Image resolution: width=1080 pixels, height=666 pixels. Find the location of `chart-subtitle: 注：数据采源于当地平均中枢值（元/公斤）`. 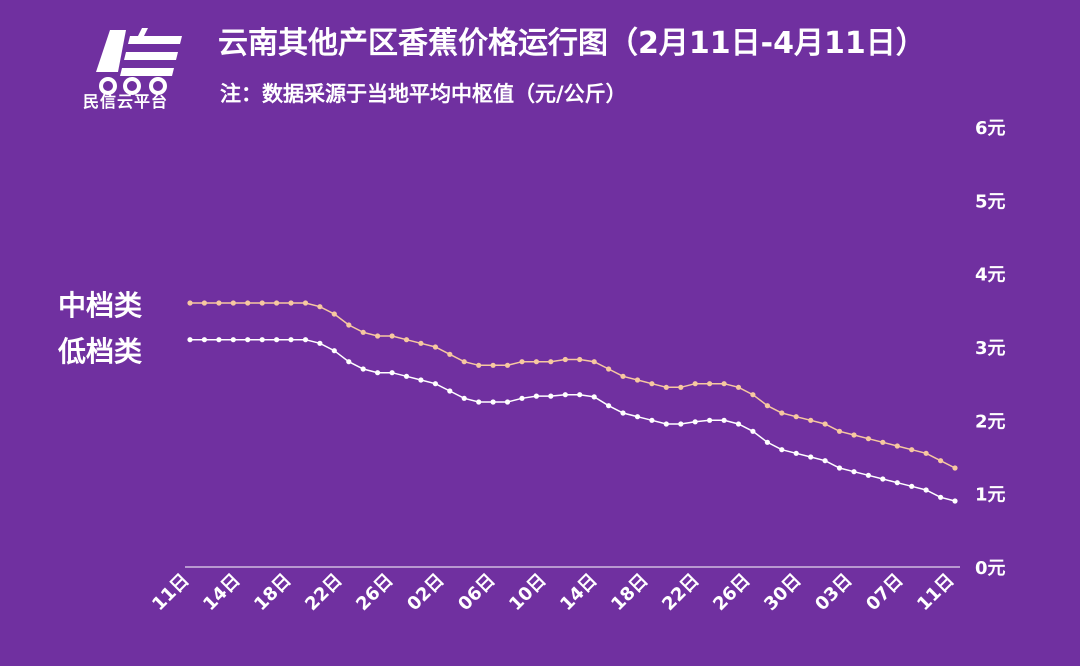

chart-subtitle: 注：数据采源于当地平均中枢值（元/公斤） is located at coordinates (423, 94).